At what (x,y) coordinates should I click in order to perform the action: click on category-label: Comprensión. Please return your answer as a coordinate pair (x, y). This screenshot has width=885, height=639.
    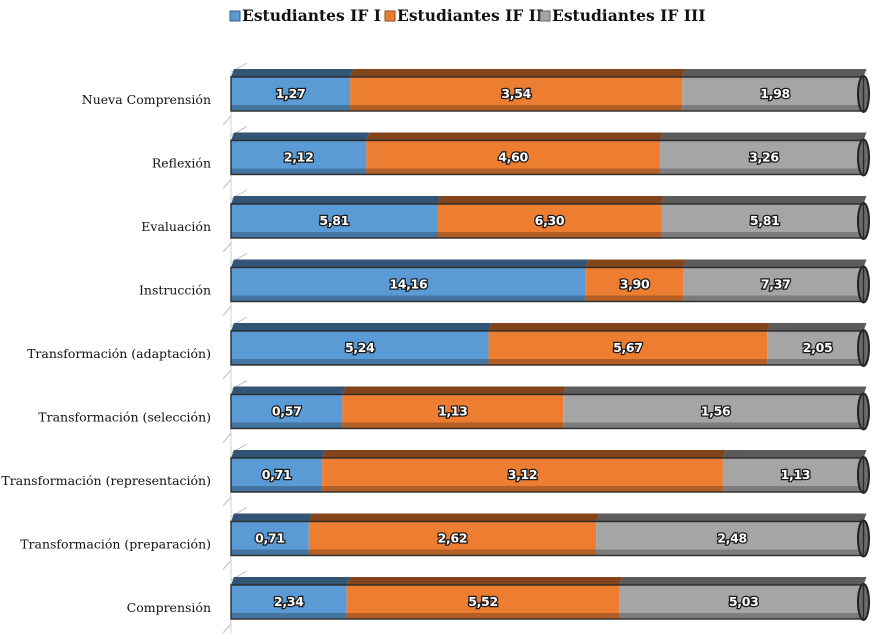
    Looking at the image, I should click on (169, 607).